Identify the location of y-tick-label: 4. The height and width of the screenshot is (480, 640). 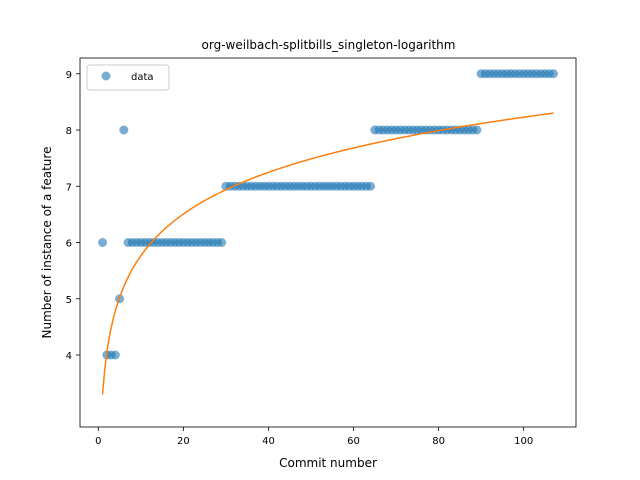
(69, 356).